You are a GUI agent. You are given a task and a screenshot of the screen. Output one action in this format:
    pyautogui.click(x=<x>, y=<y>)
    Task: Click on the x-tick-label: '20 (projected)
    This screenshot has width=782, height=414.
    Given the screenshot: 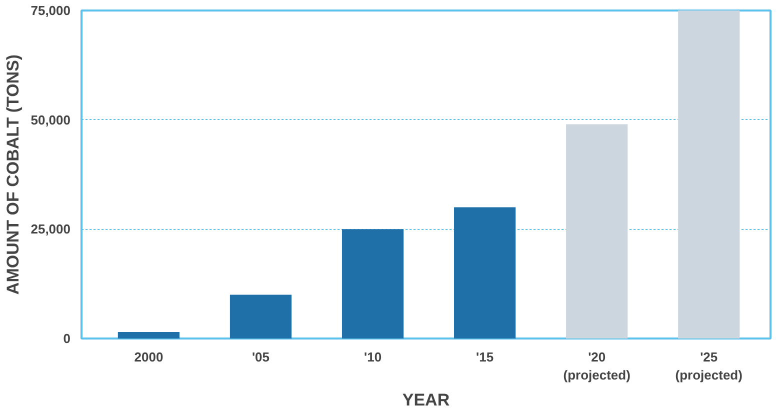 What is the action you would take?
    pyautogui.click(x=596, y=366)
    